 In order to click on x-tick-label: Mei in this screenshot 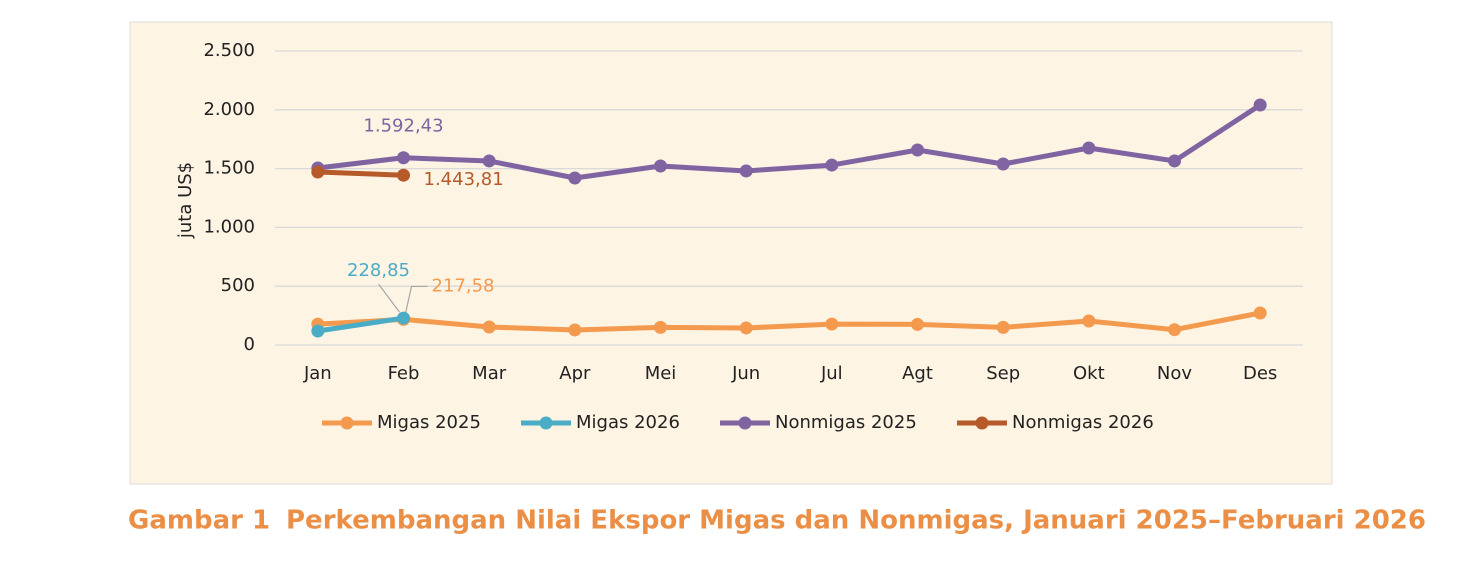, I will do `click(661, 373)`.